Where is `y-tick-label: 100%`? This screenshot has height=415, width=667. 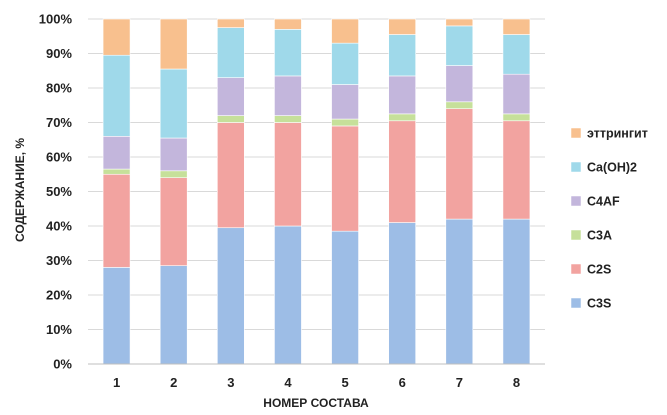 y-tick-label: 100% is located at coordinates (56, 19).